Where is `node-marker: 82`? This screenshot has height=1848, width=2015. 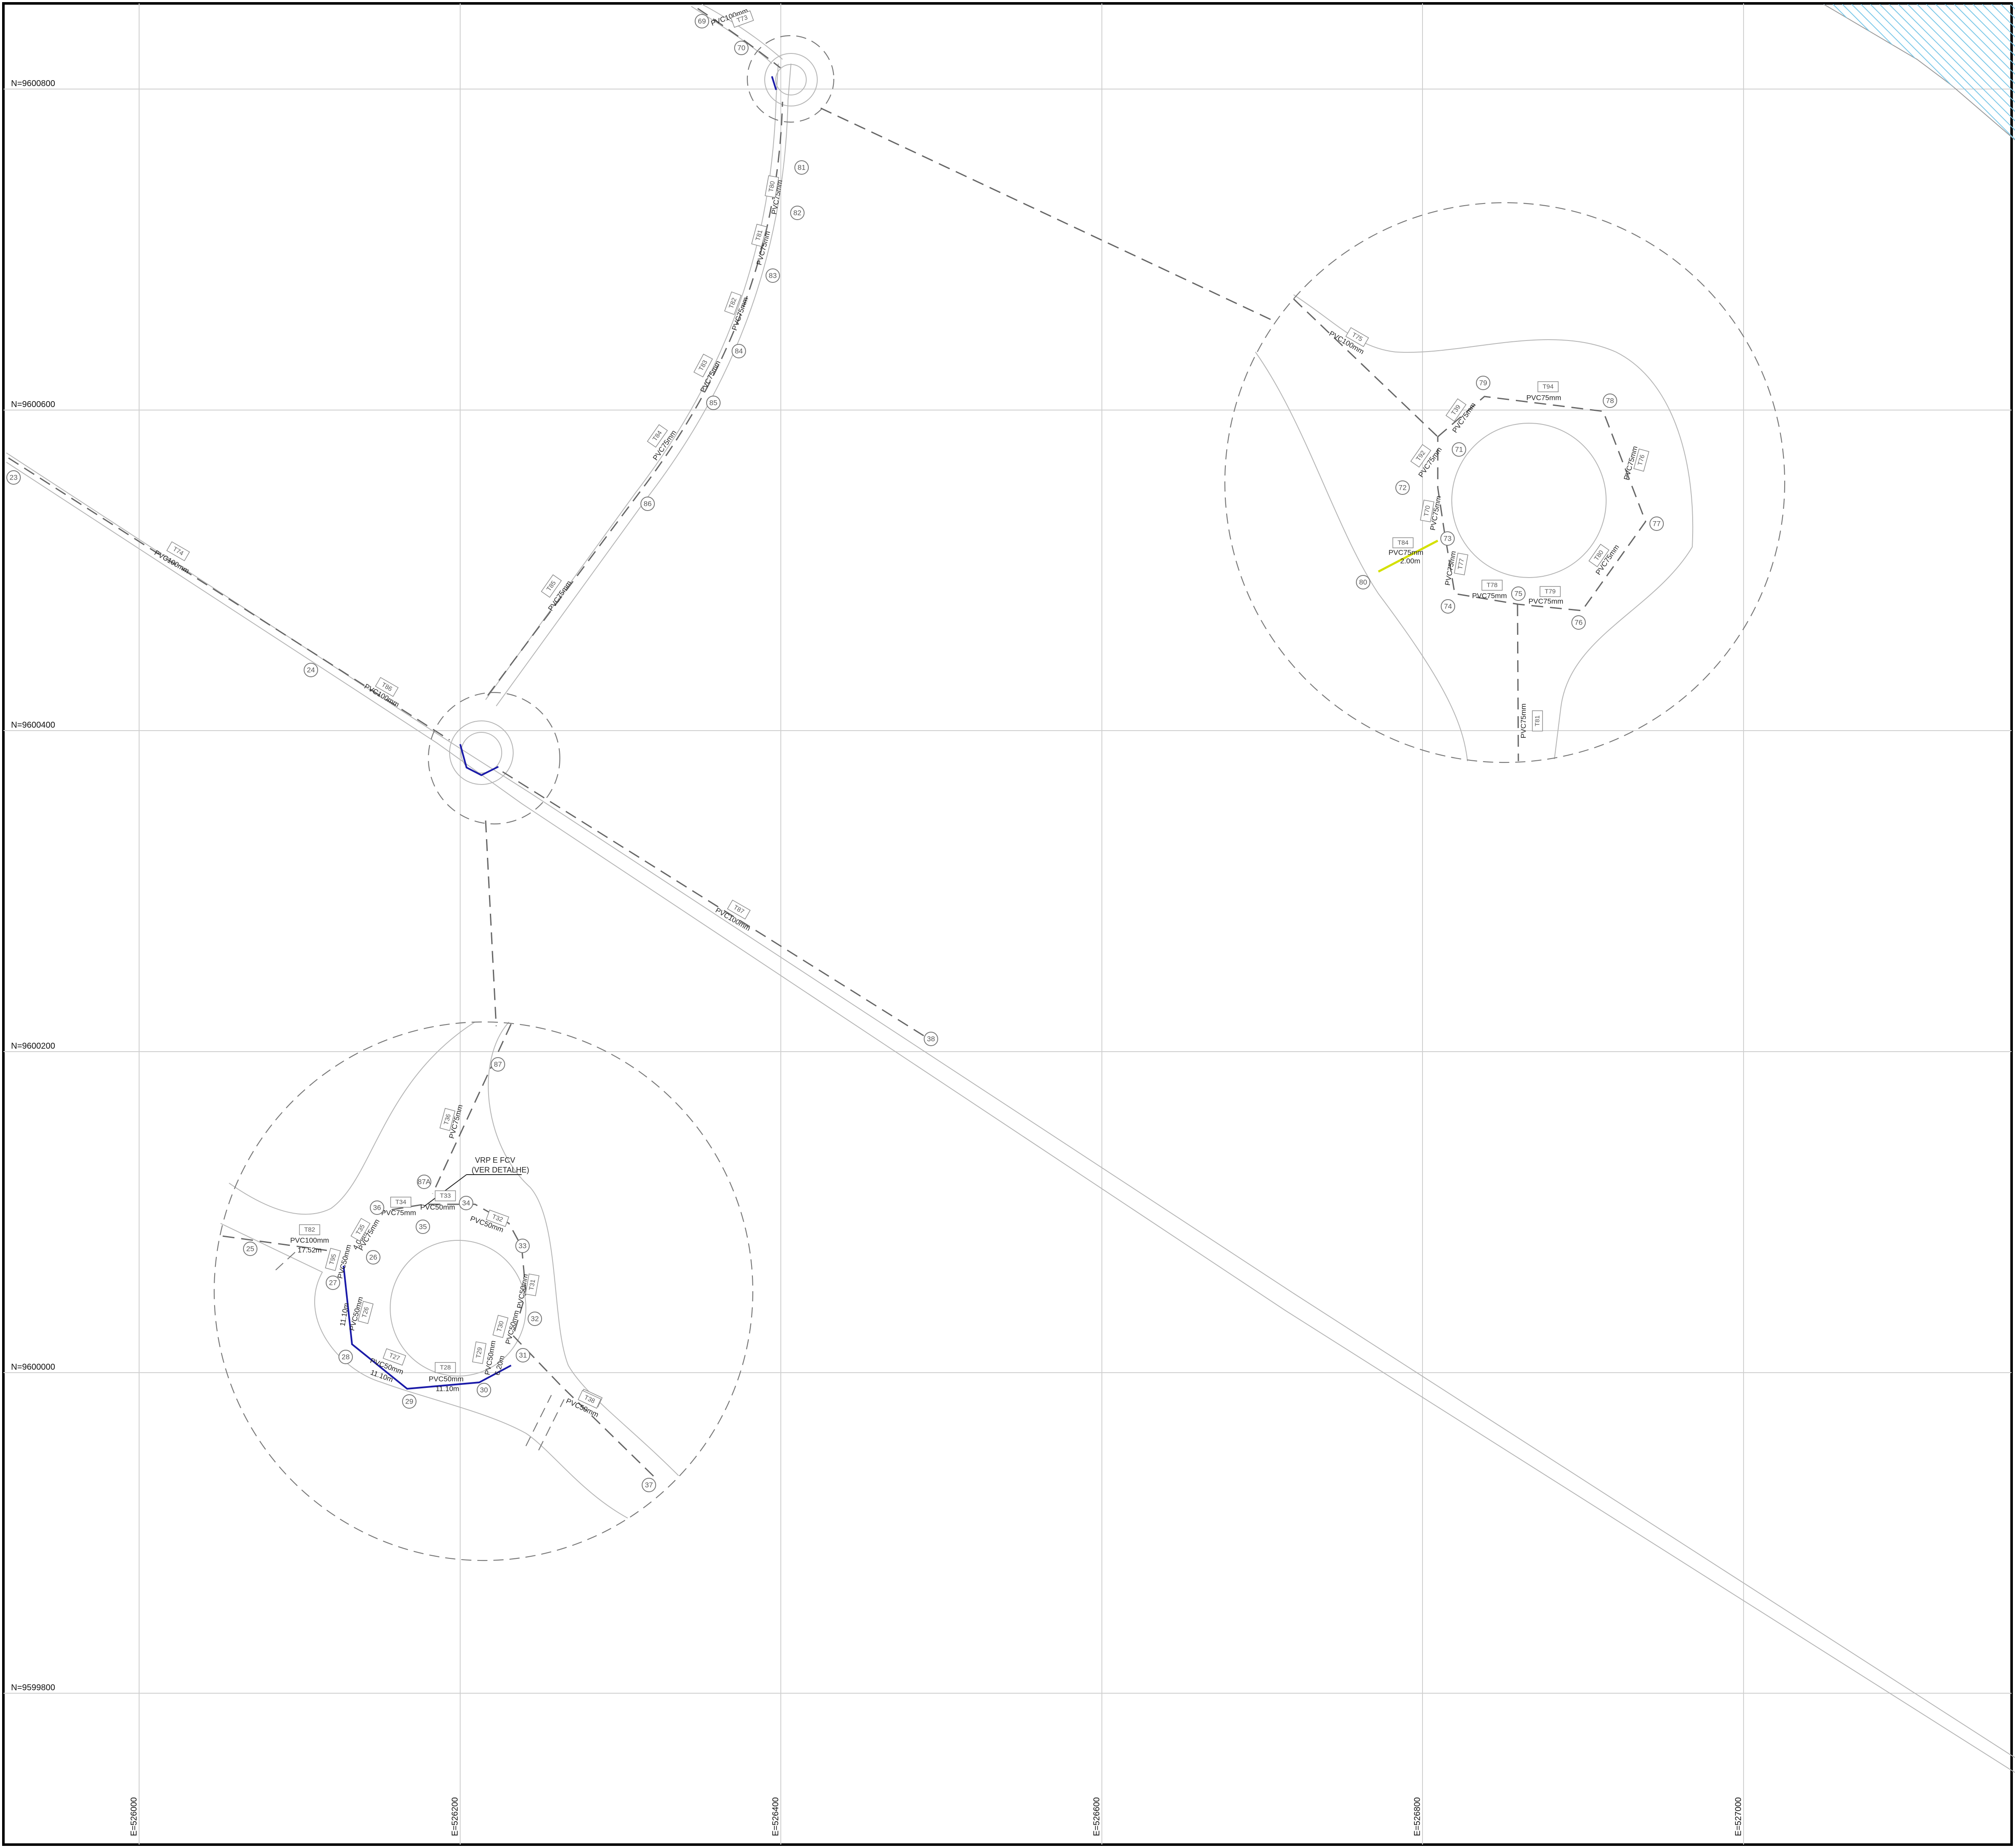 node-marker: 82 is located at coordinates (797, 213).